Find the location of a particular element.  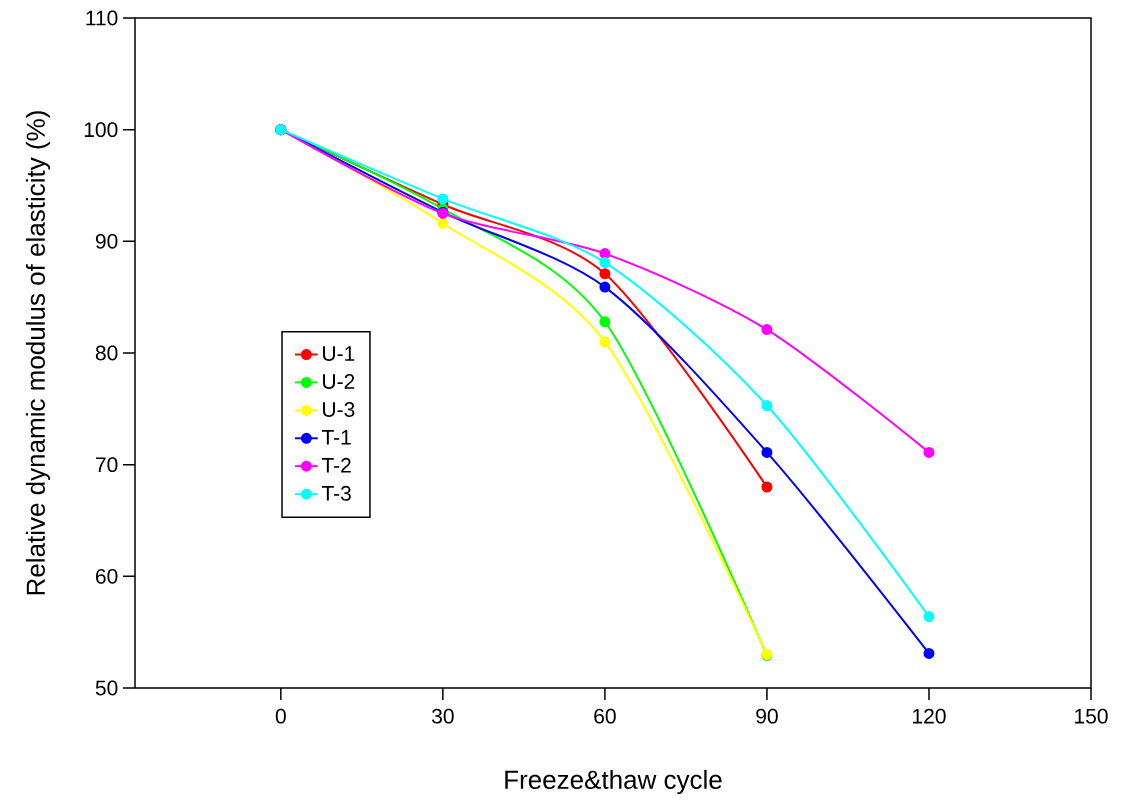

legend-label: T-2 is located at coordinates (336, 465).